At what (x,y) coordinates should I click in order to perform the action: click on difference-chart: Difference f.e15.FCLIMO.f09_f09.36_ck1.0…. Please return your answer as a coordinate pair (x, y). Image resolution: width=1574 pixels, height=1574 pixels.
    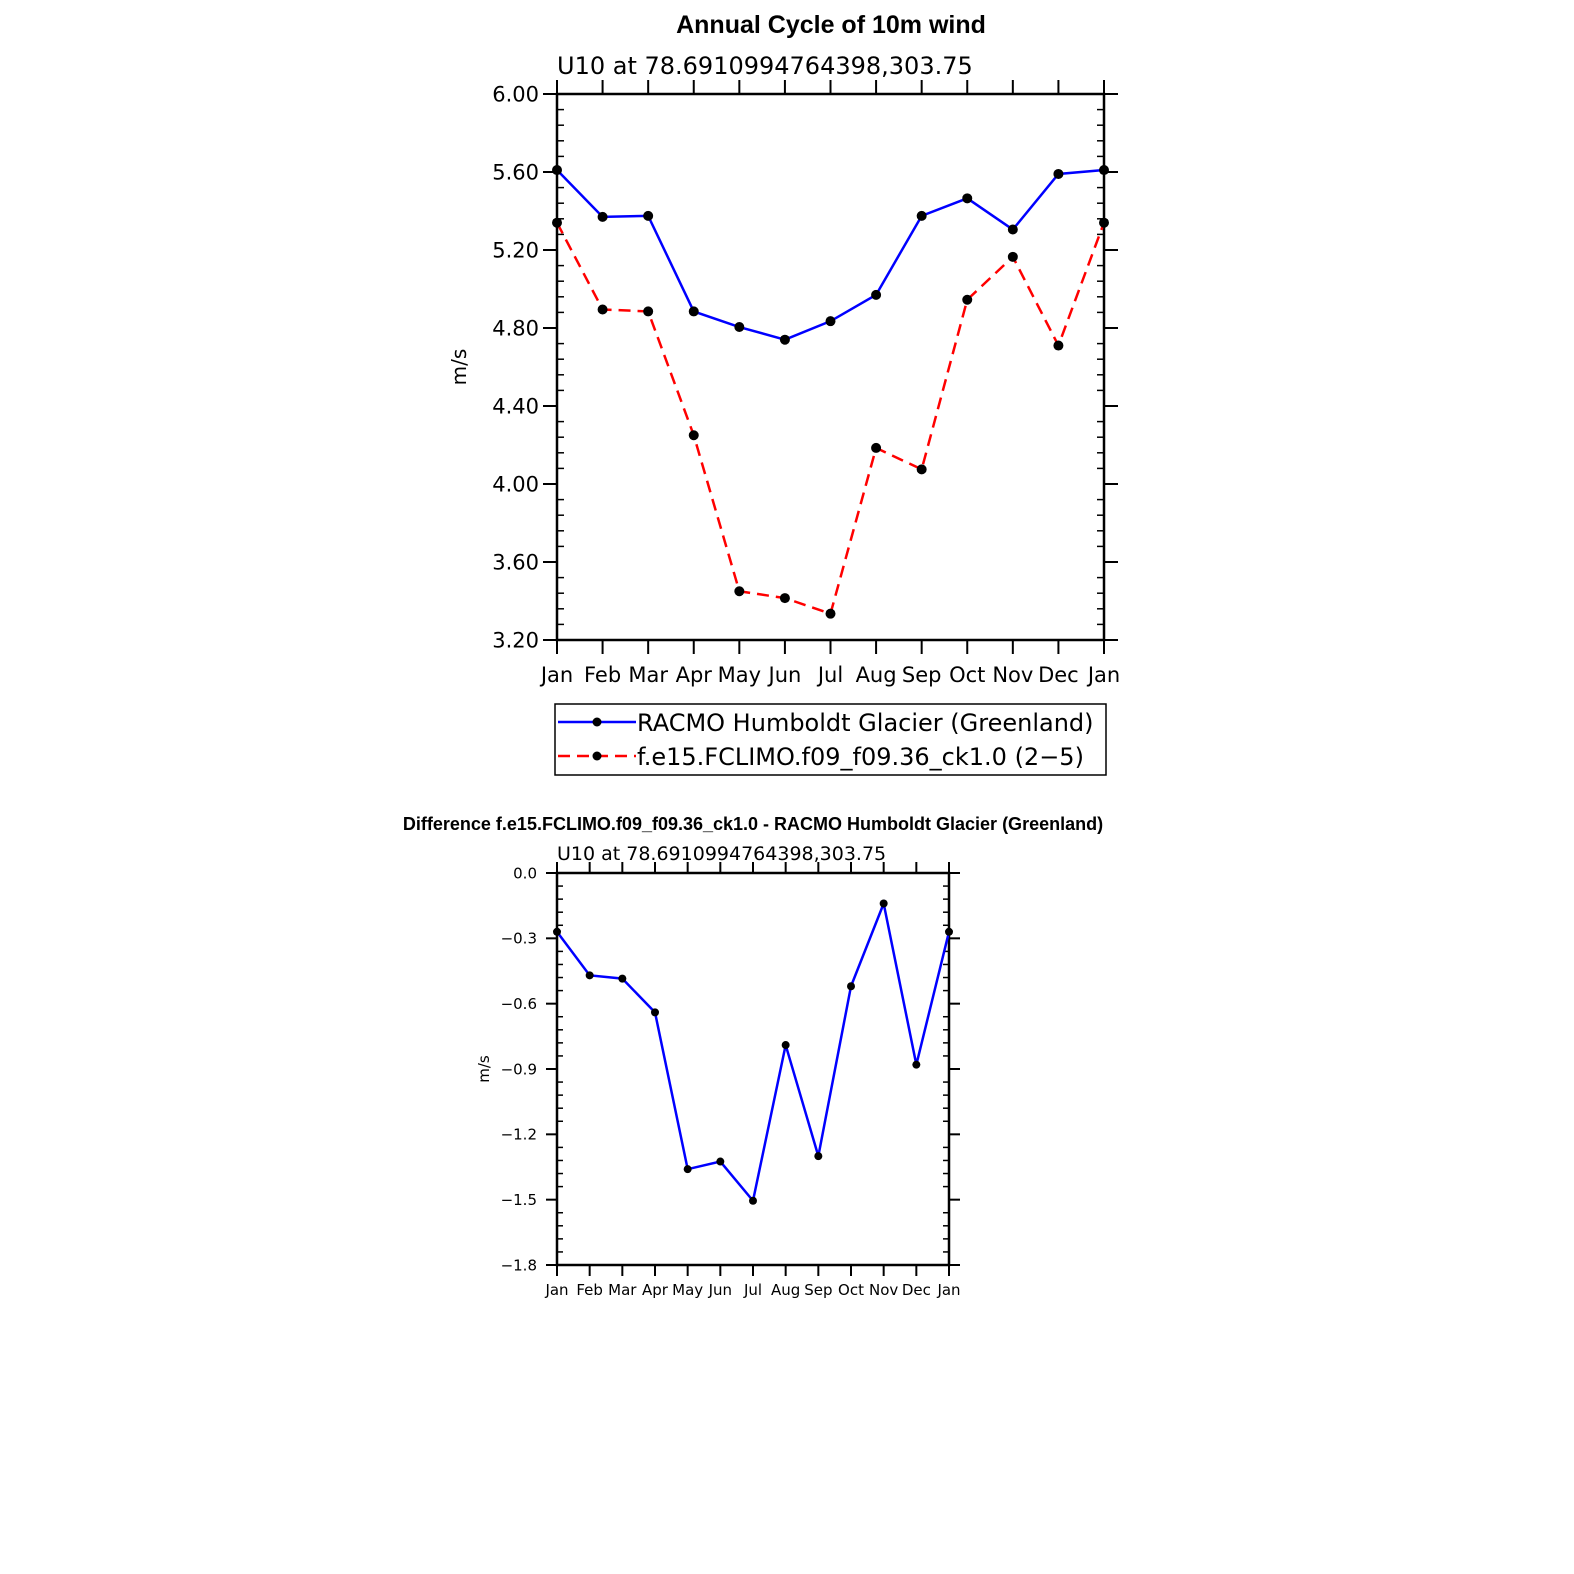
    Looking at the image, I should click on (753, 1056).